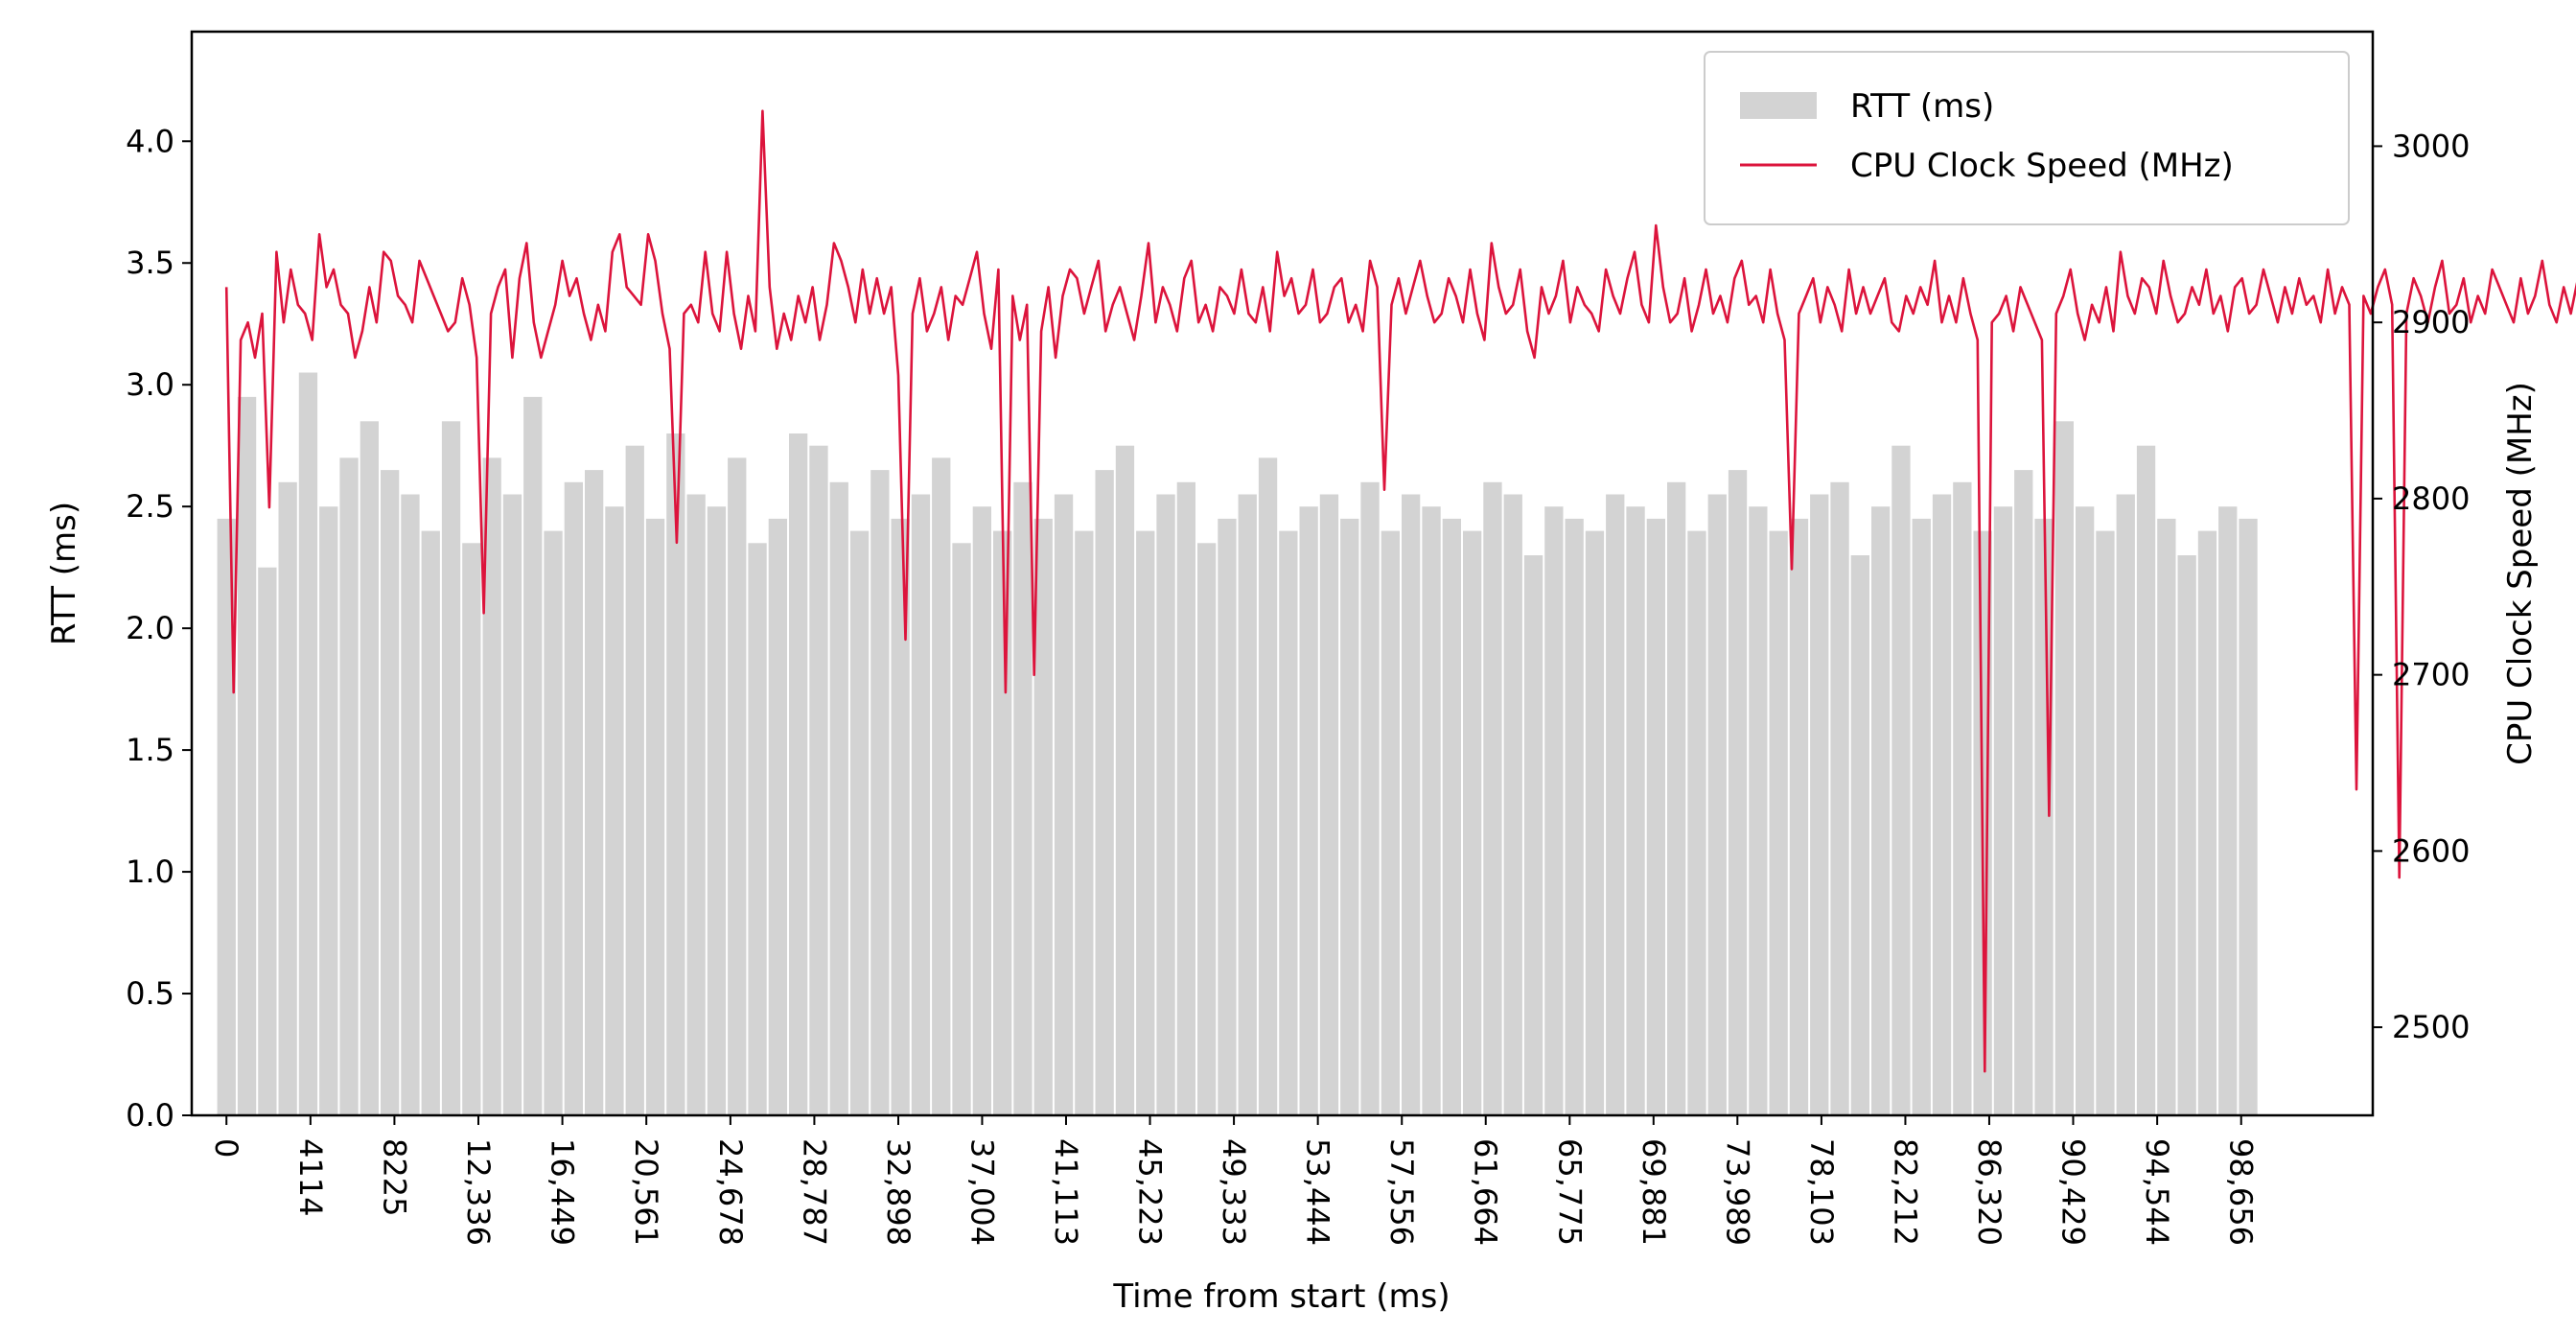 The width and height of the screenshot is (2576, 1334). I want to click on y-axis-right-title: CPU Clock Speed (MHz), so click(2520, 574).